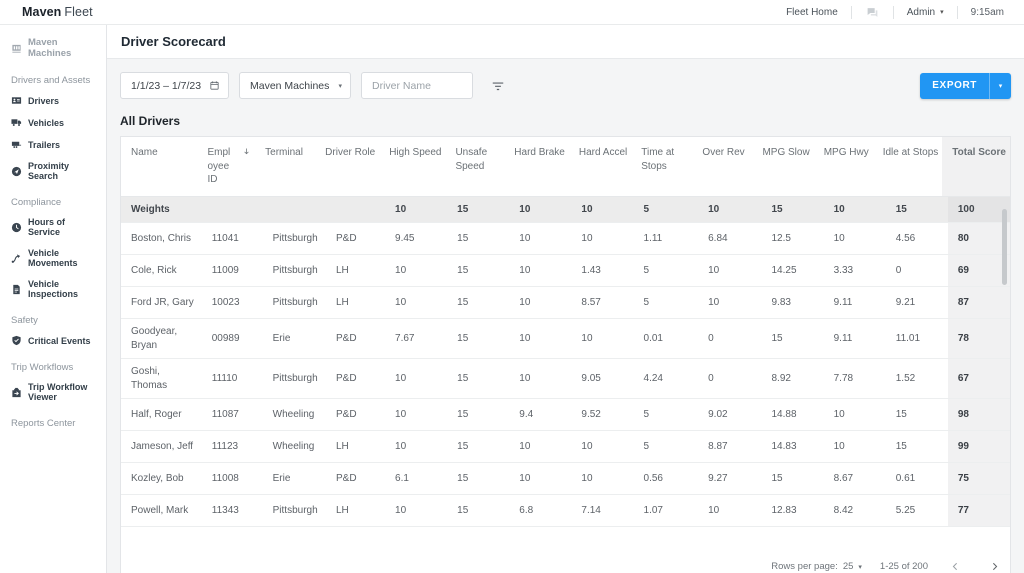 The width and height of the screenshot is (1024, 573). What do you see at coordinates (16, 171) in the screenshot?
I see `compass-icon` at bounding box center [16, 171].